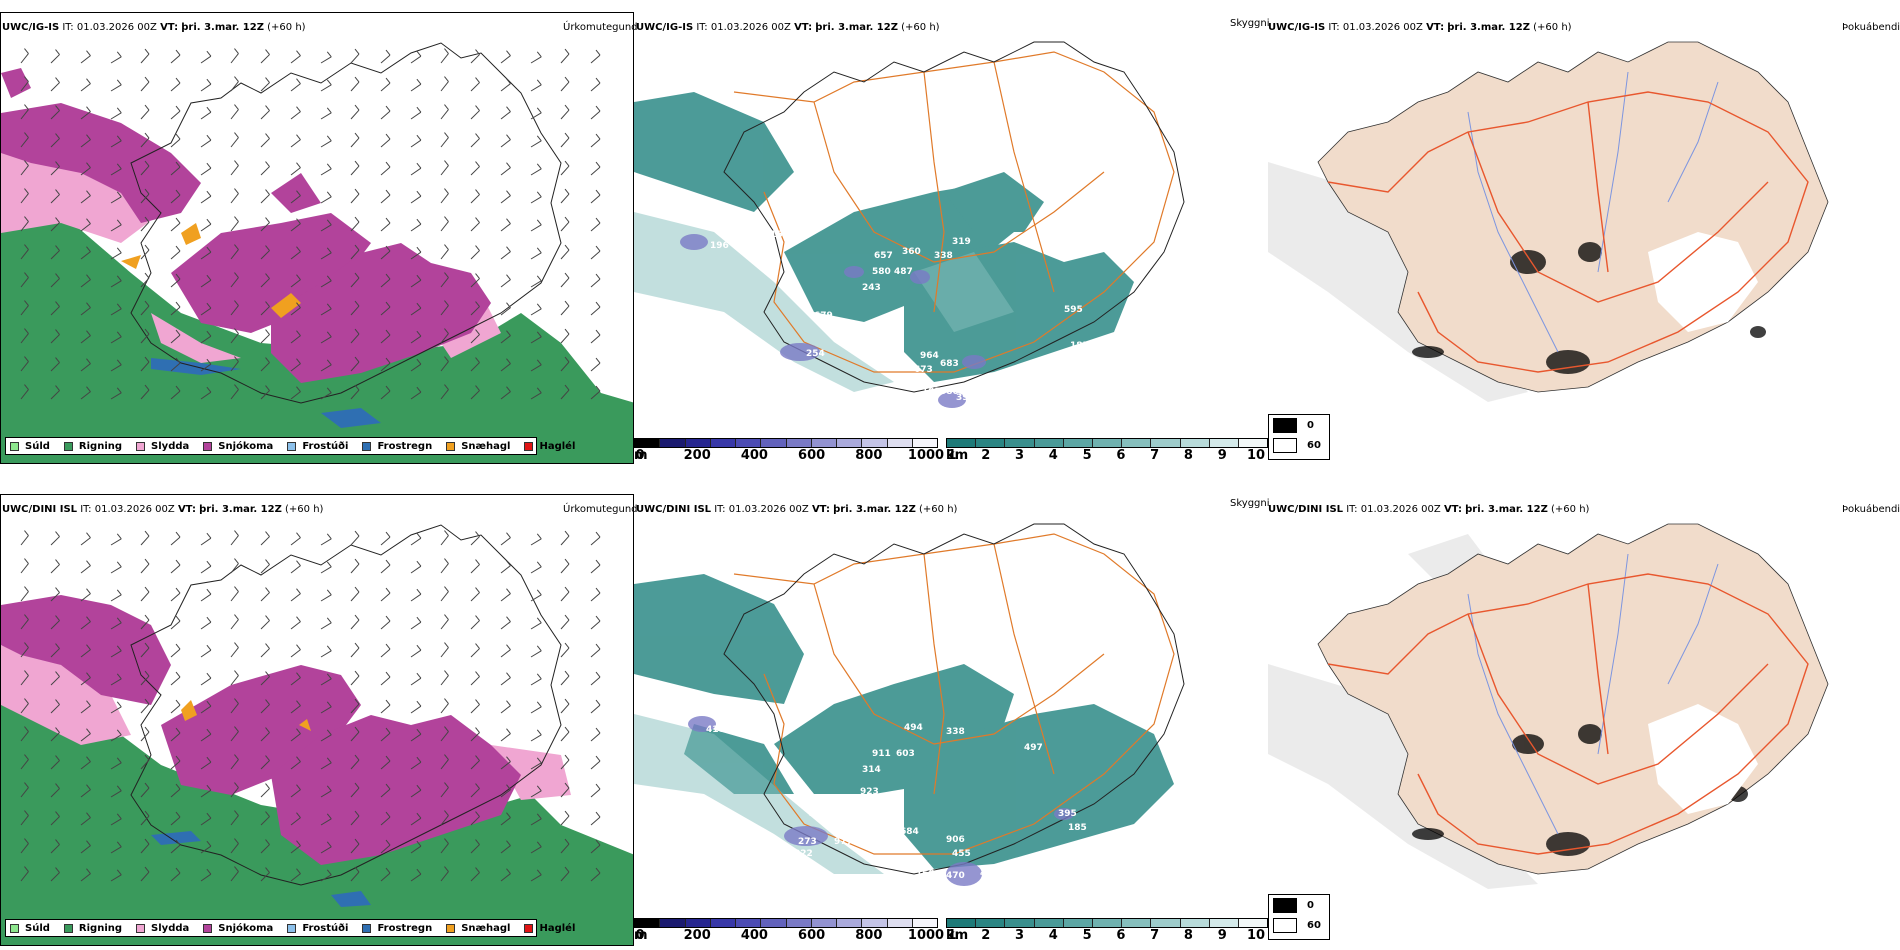 This screenshot has width=1900, height=950. I want to click on elevation-label: 923, so click(869, 792).